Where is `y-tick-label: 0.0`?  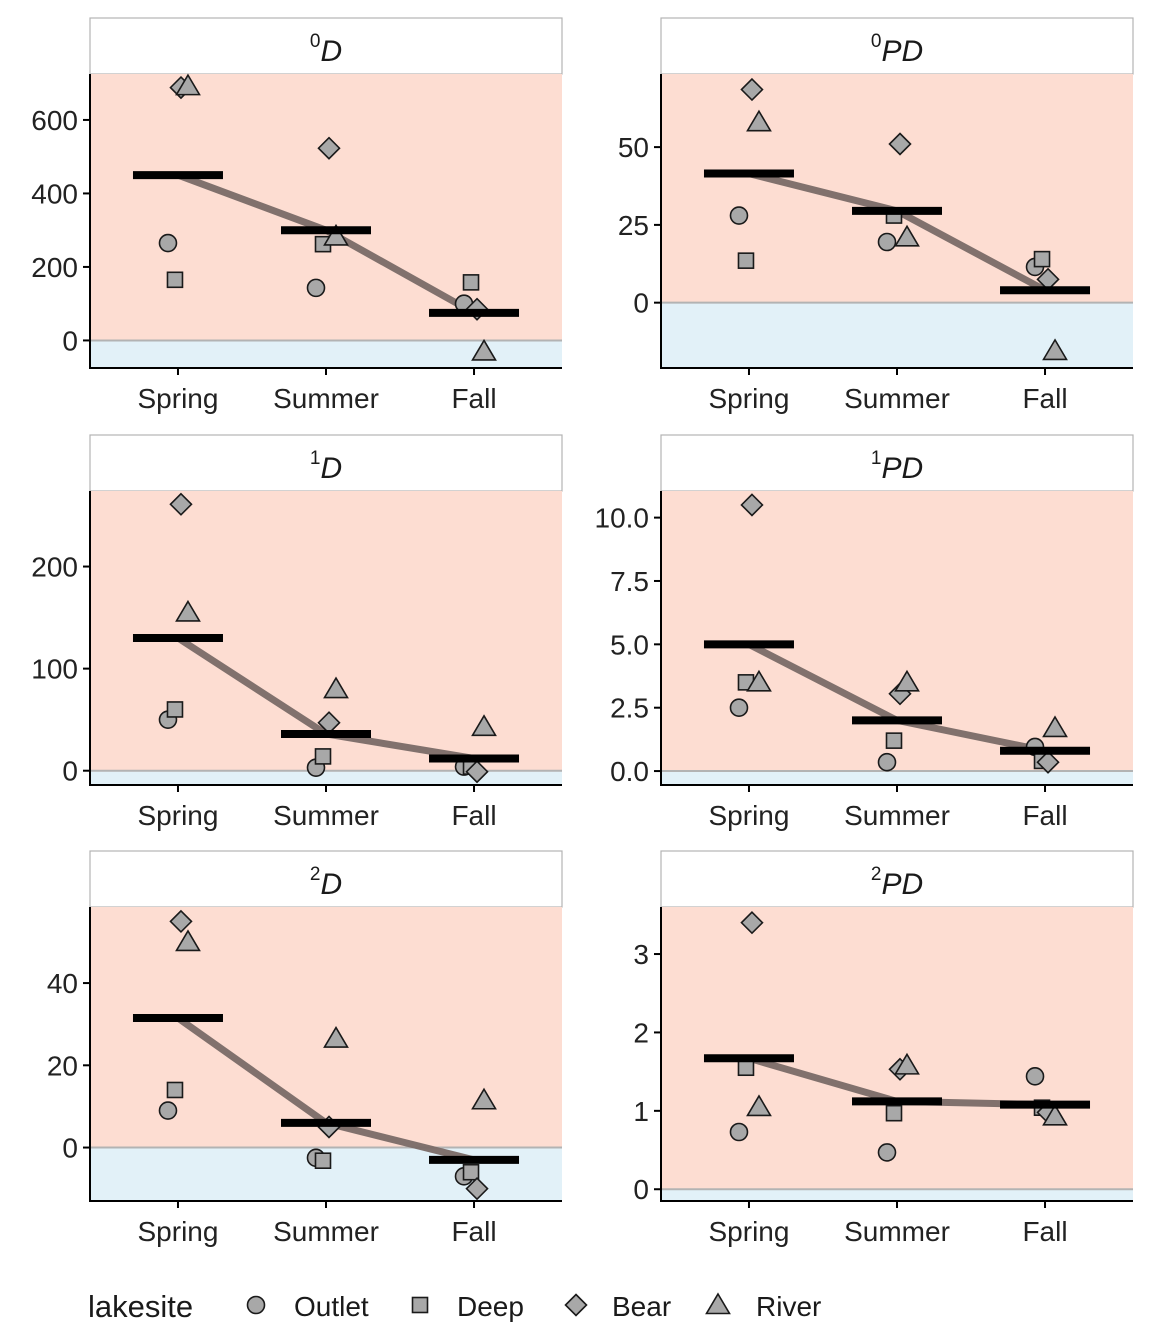 y-tick-label: 0.0 is located at coordinates (629, 771).